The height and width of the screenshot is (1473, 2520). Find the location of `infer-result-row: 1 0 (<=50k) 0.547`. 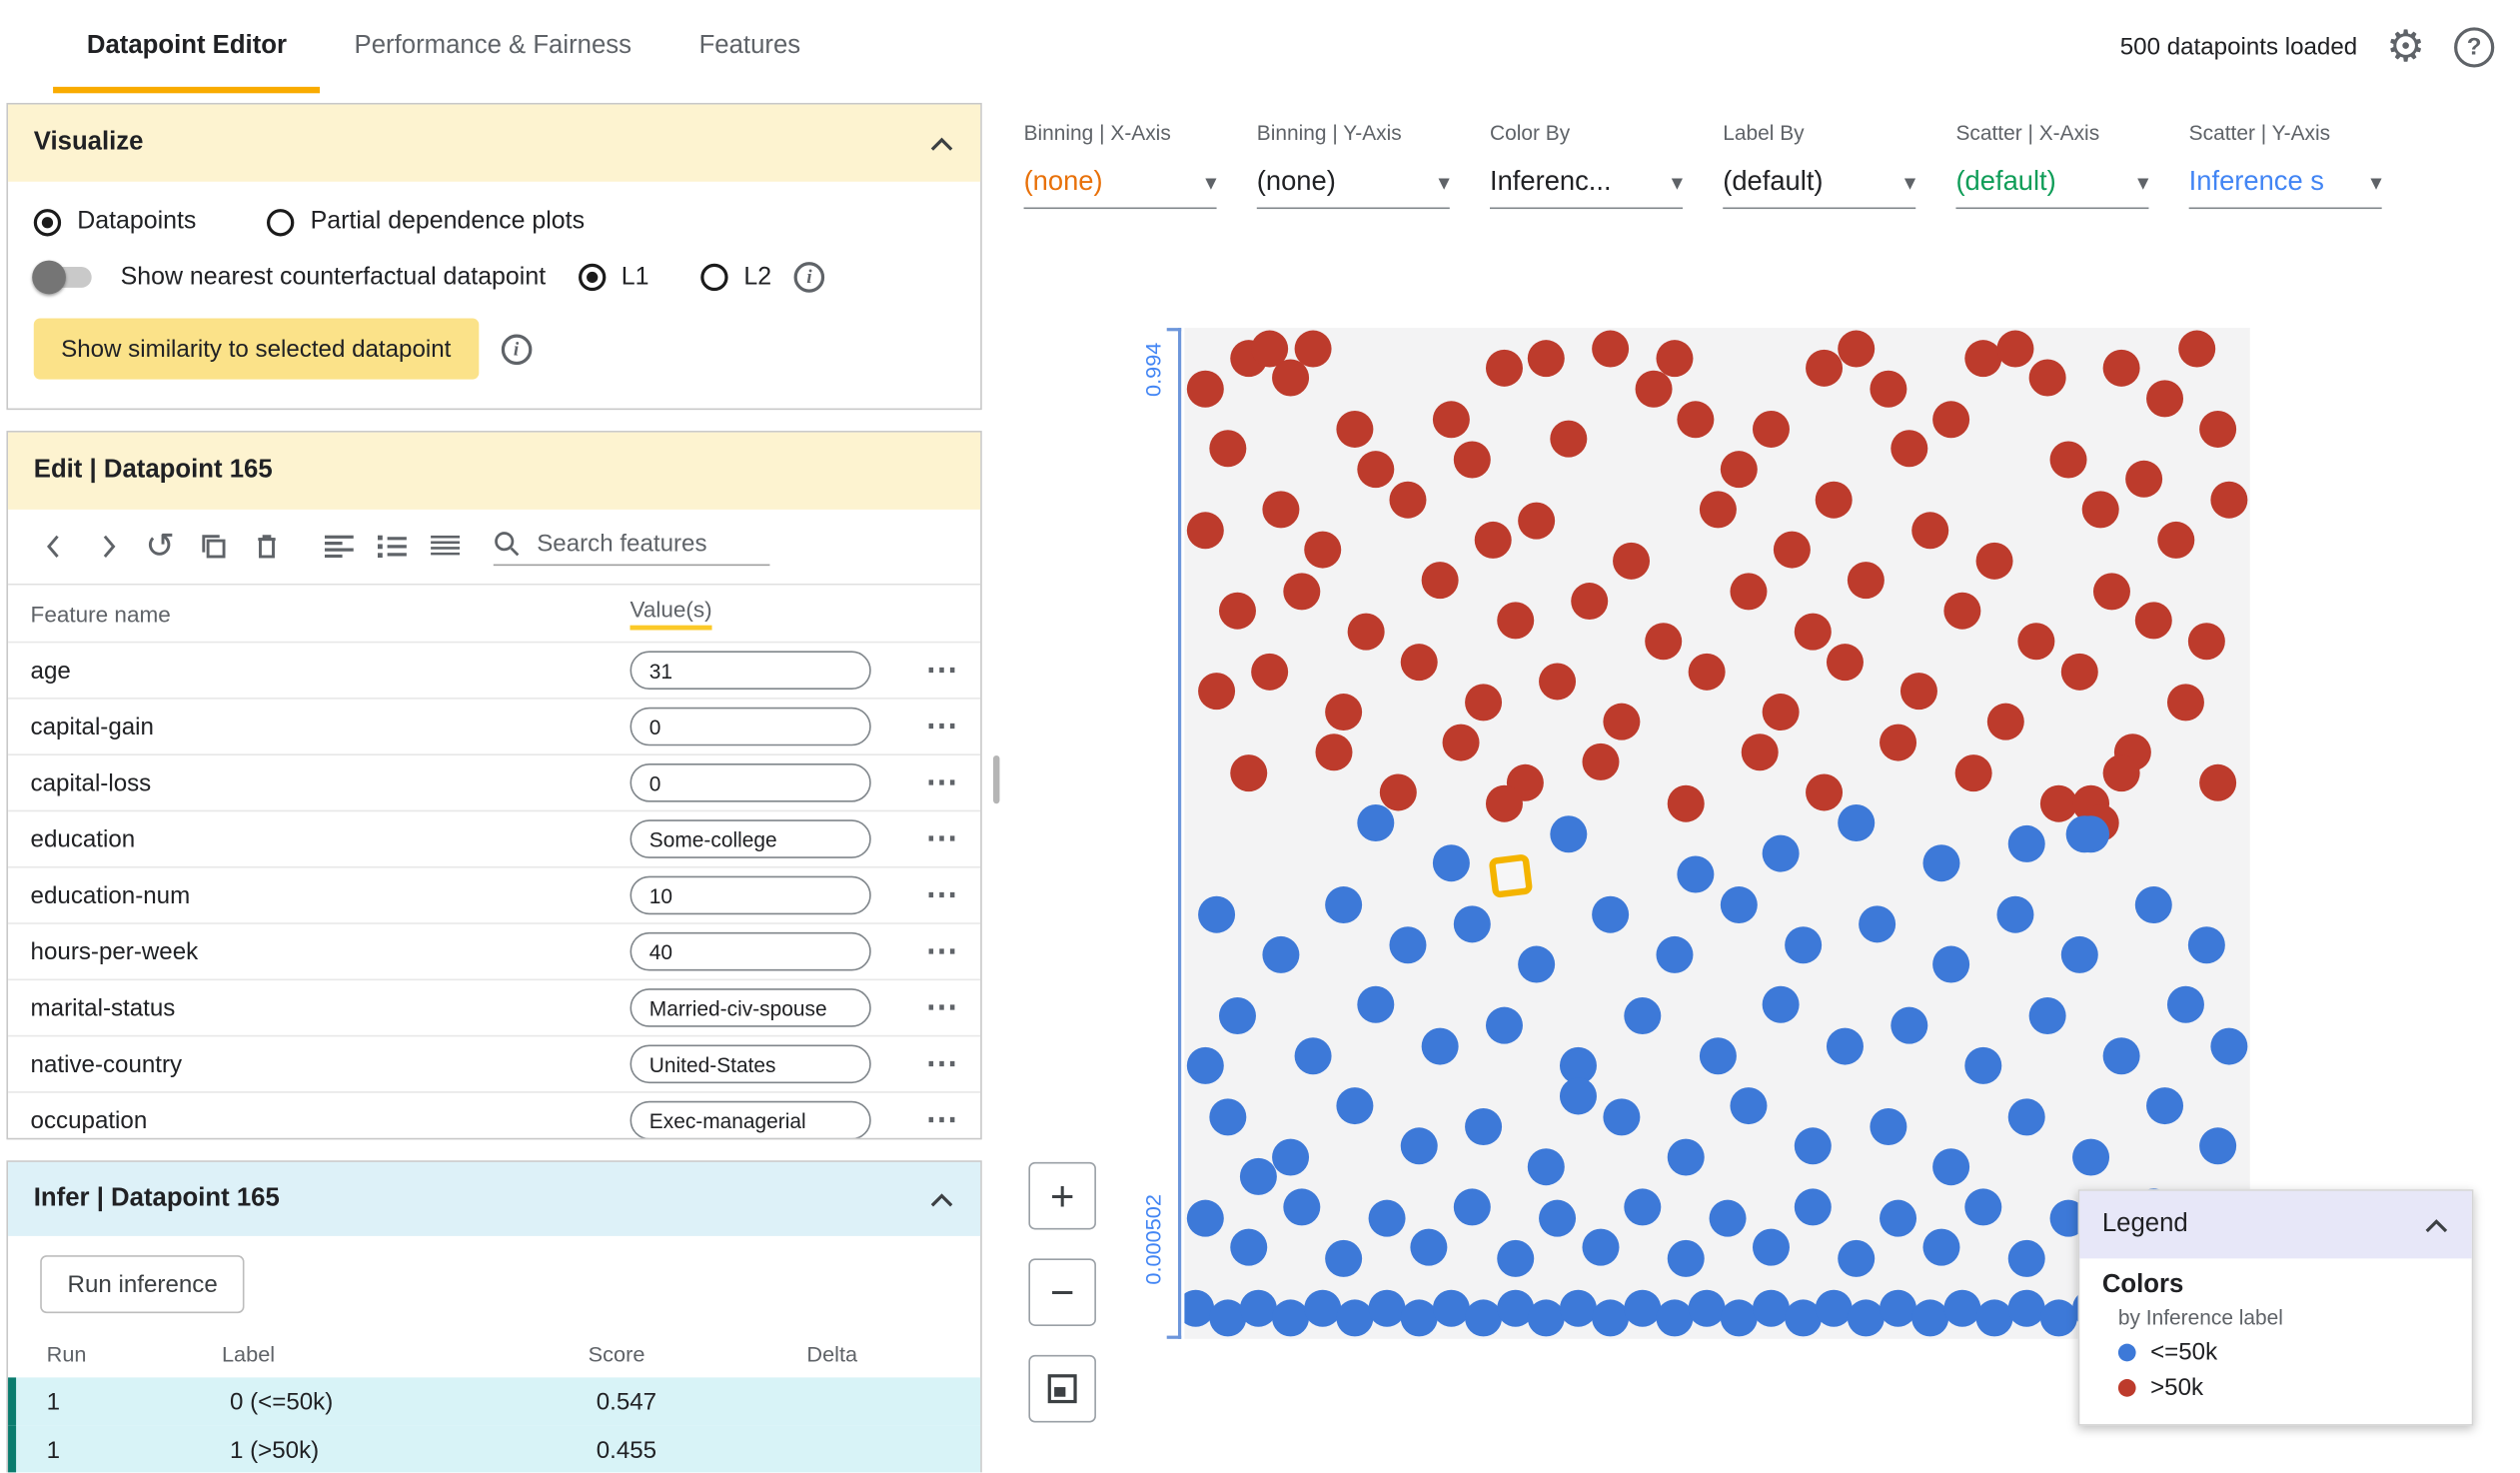

infer-result-row: 1 0 (<=50k) 0.547 is located at coordinates (494, 1401).